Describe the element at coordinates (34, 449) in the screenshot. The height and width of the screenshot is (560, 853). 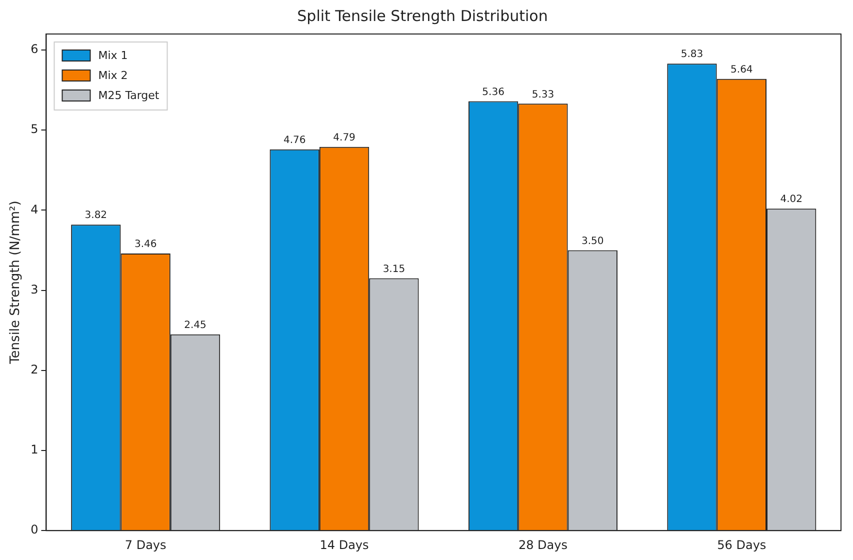
I see `y-tick-label: 1` at that location.